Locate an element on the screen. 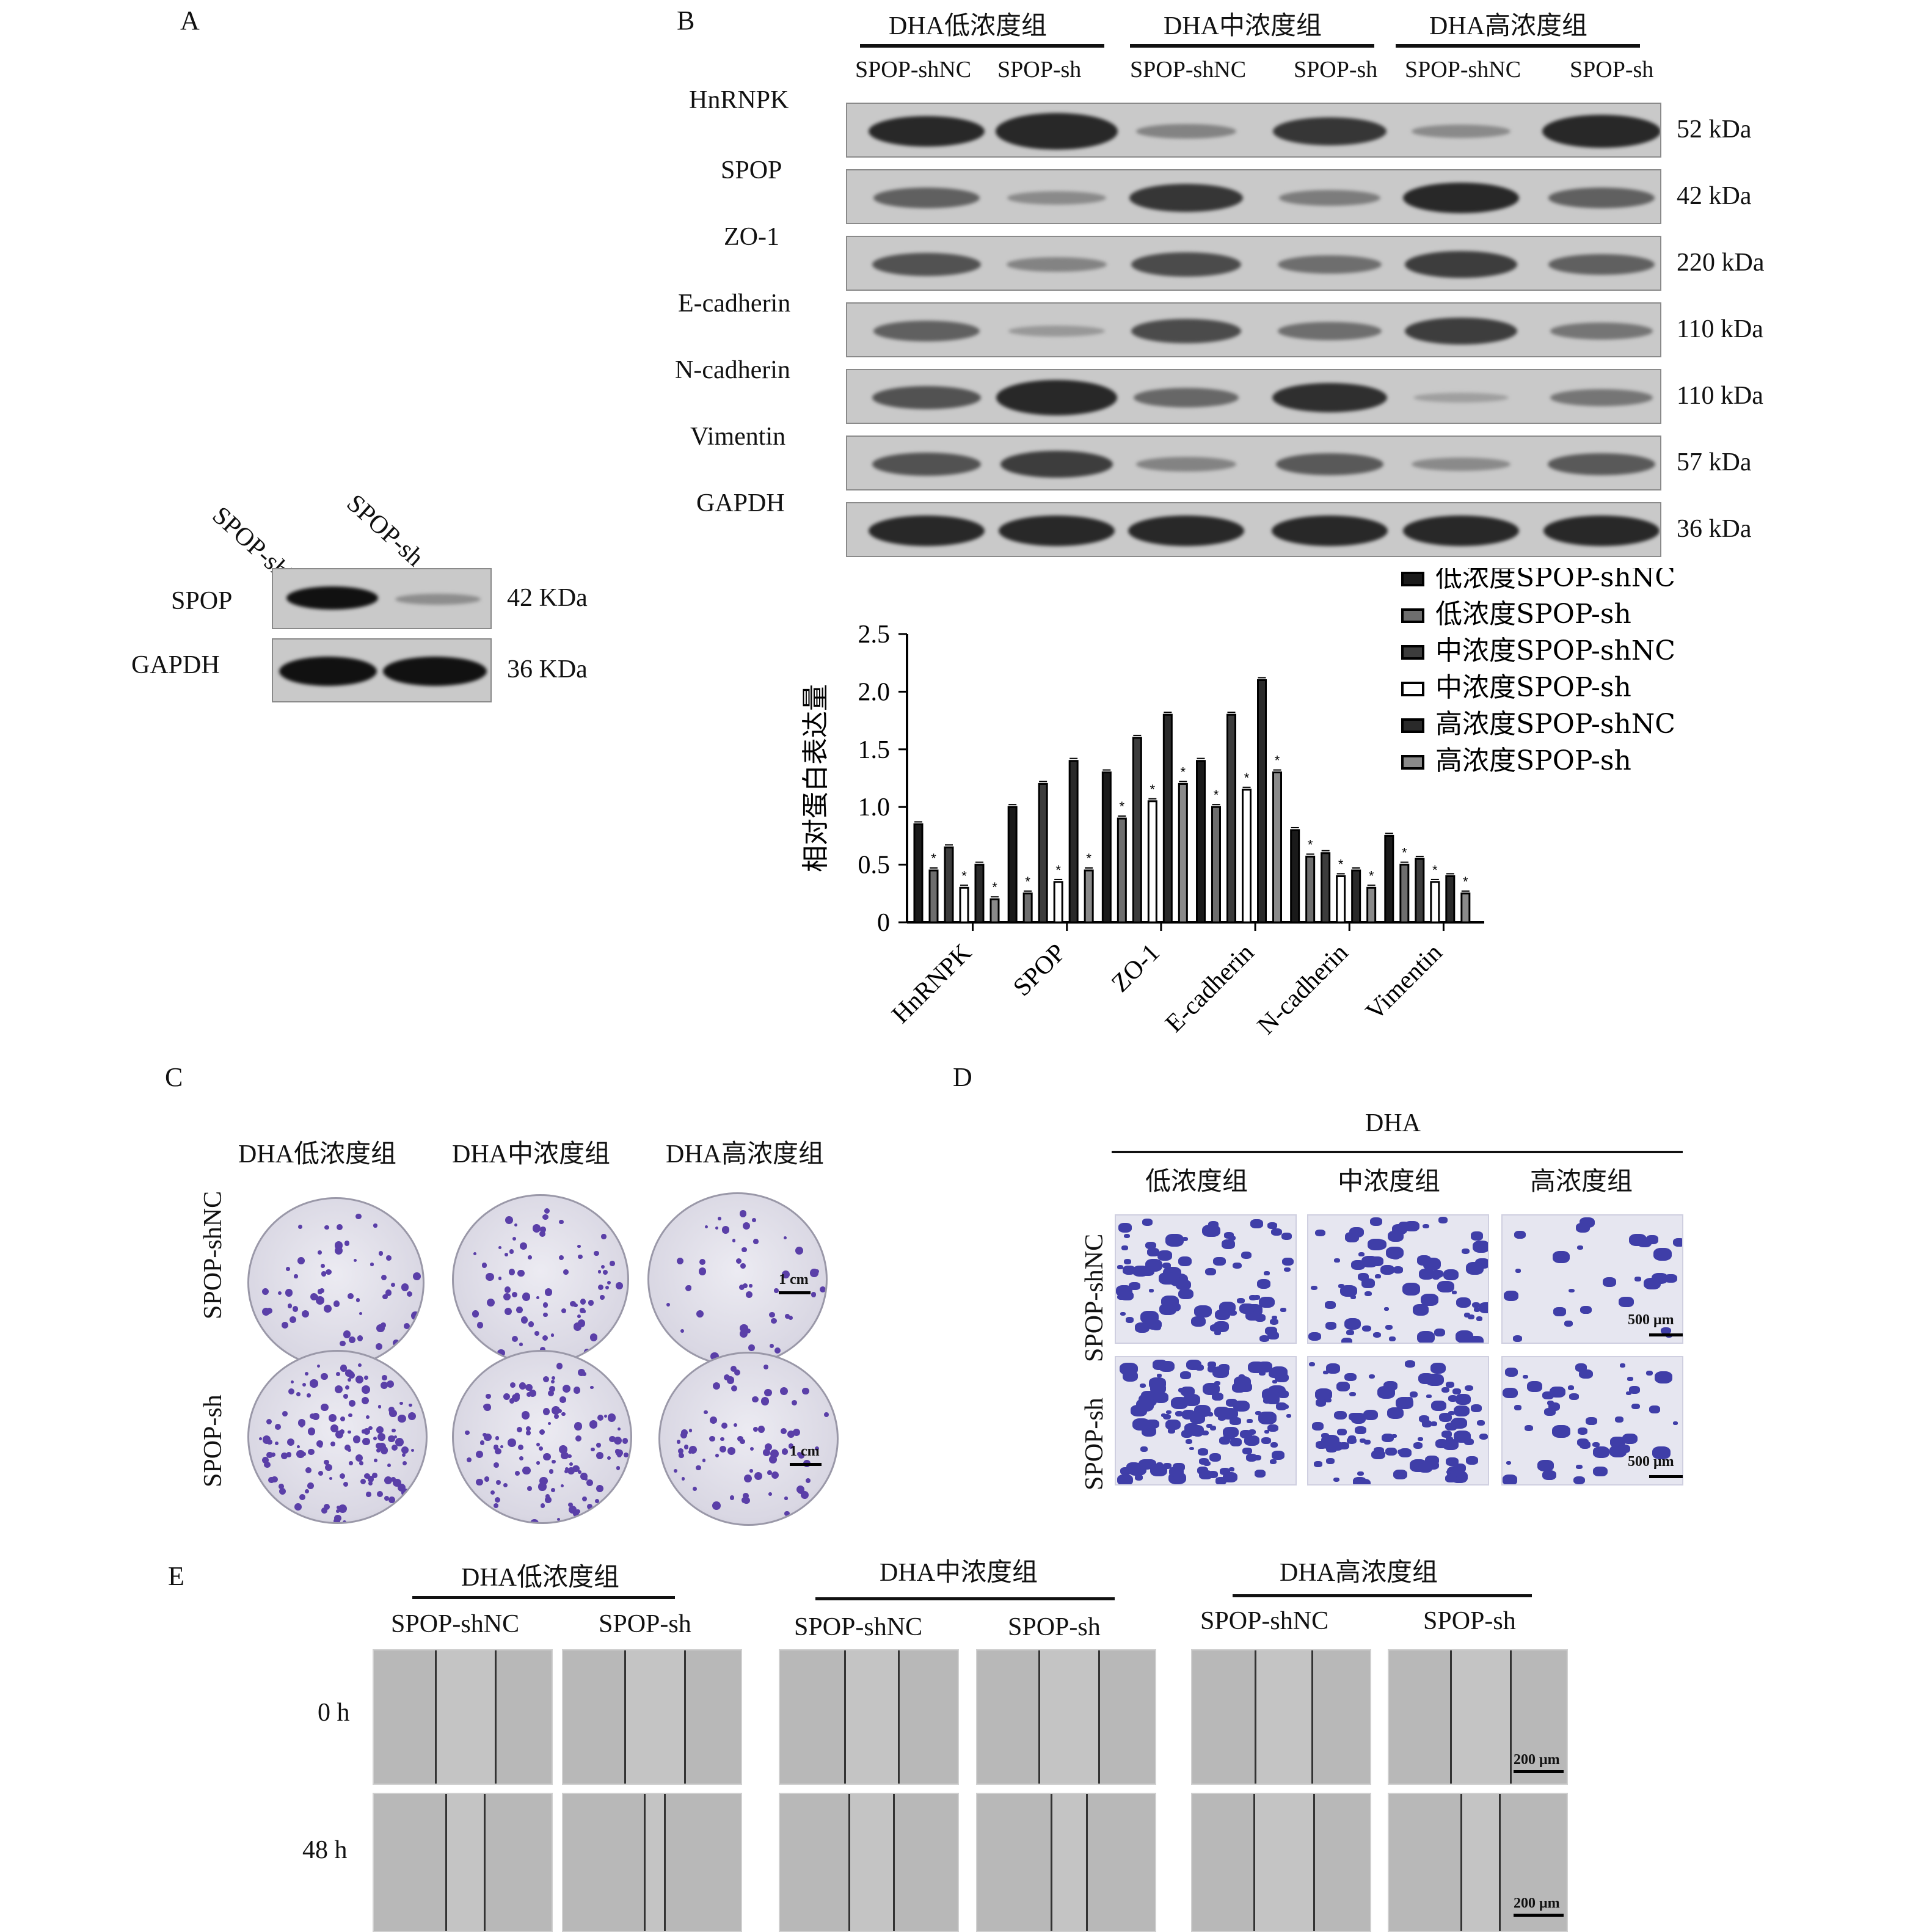 This screenshot has height=1932, width=1924. legend-label: 高浓度SPOP-shNC is located at coordinates (1555, 724).